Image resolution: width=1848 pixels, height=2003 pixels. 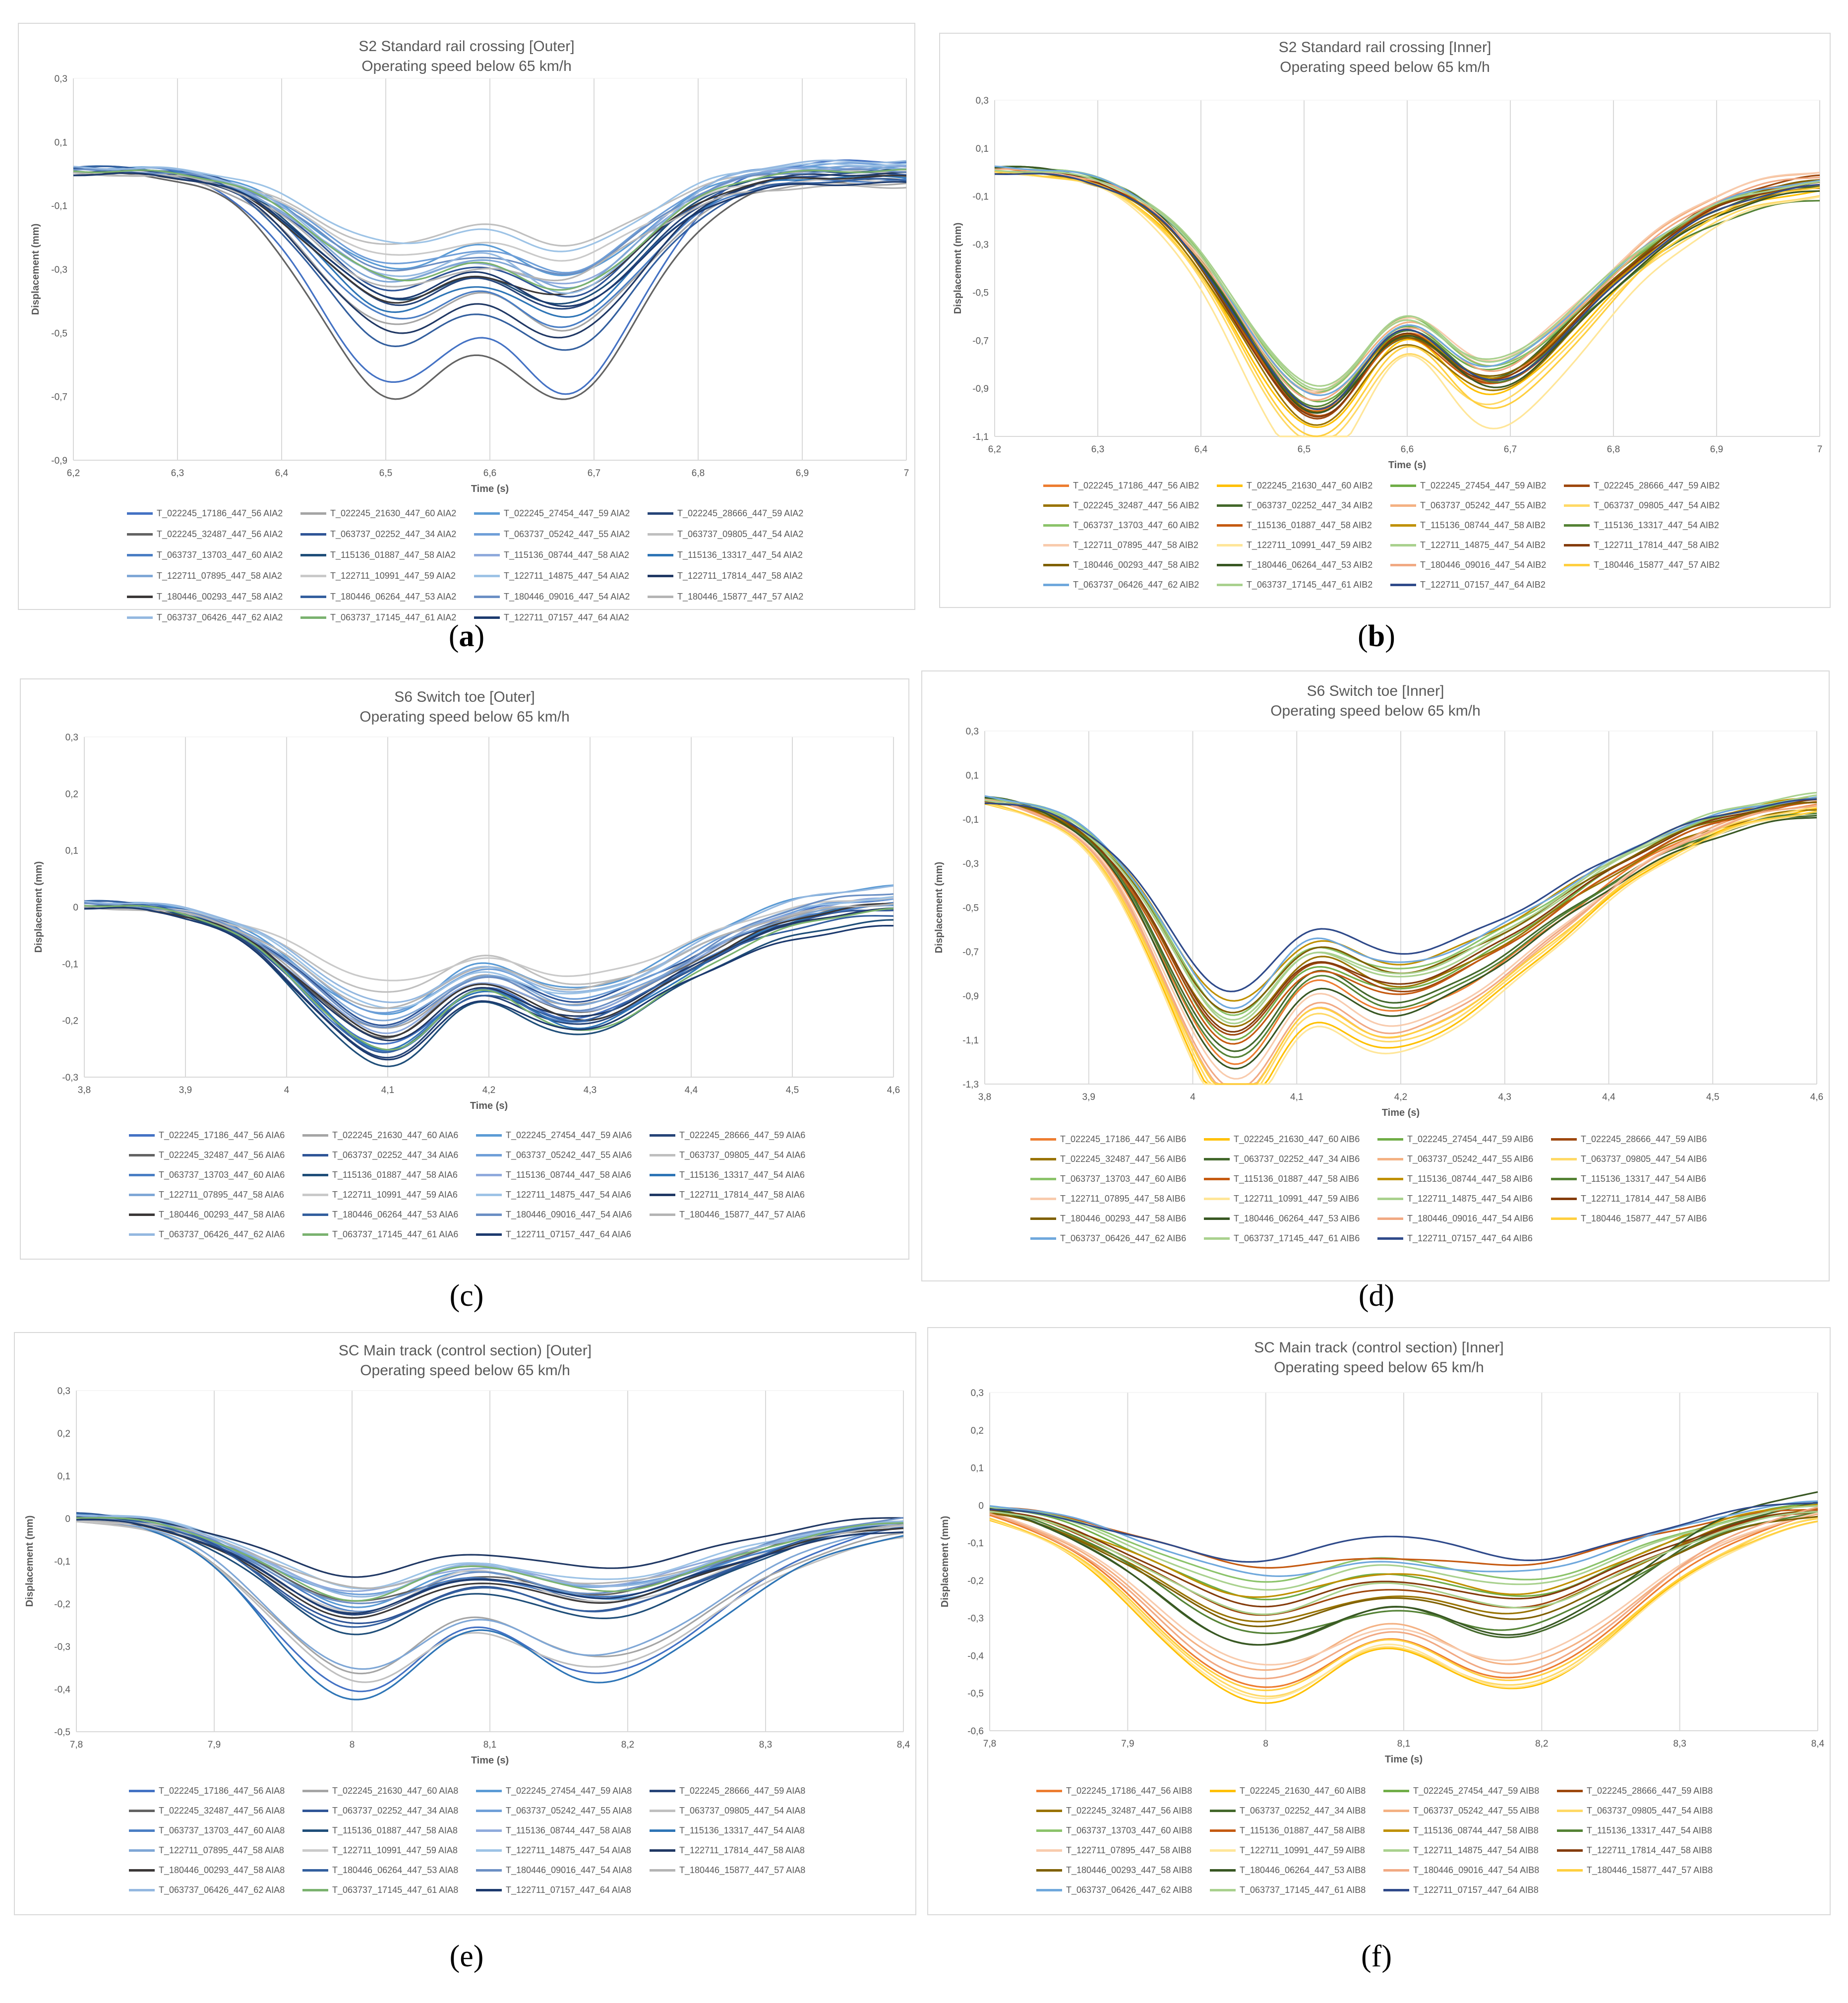 I want to click on legend-label: T_115136_13317_447_54 AIB8, so click(x=1649, y=1830).